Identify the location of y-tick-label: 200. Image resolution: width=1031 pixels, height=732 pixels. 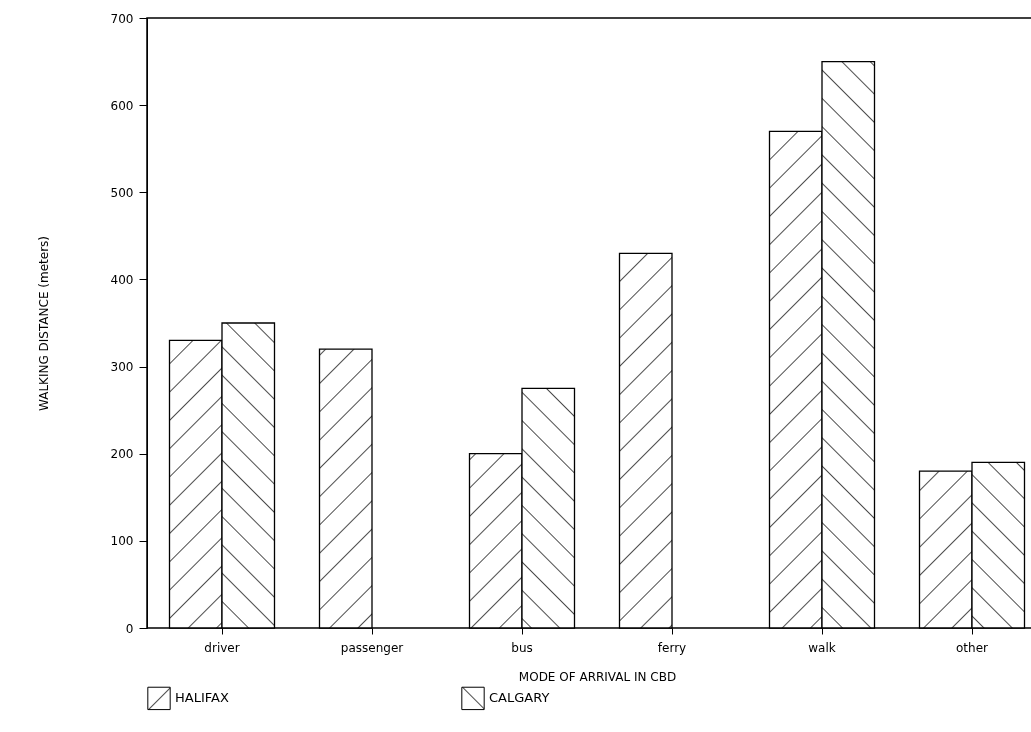
(122, 454).